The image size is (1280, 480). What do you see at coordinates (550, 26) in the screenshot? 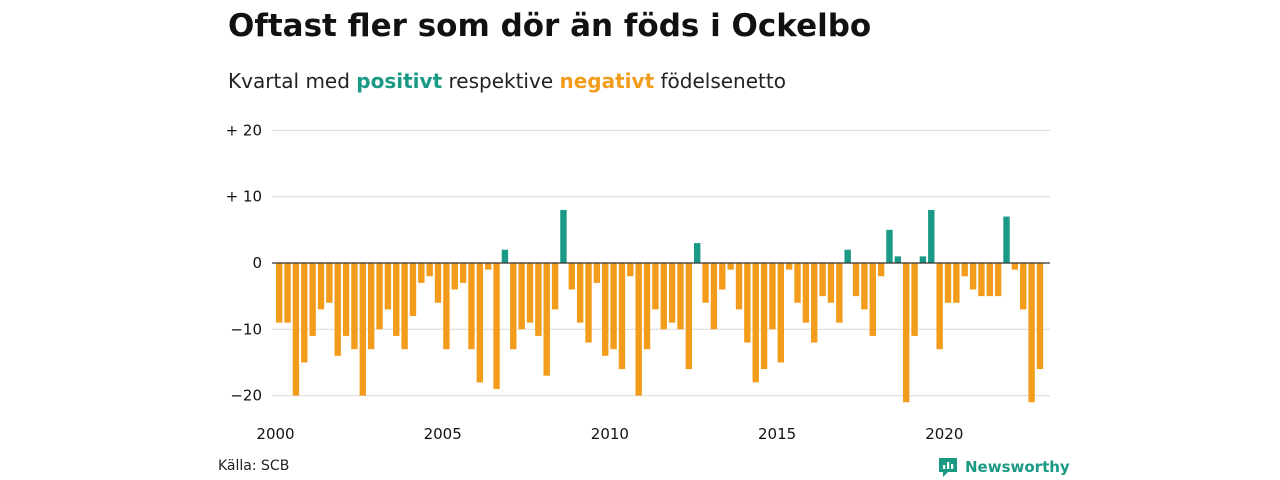
I see `chart-title: Oftast fler som dör än föds i Ockelbo` at bounding box center [550, 26].